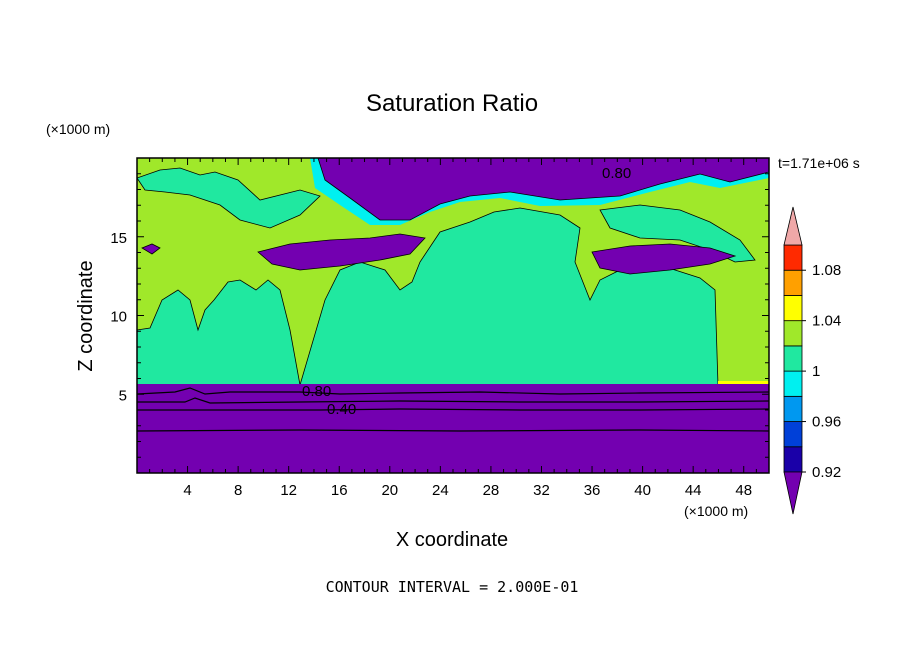  Describe the element at coordinates (123, 395) in the screenshot. I see `y-tick-label: 5` at that location.